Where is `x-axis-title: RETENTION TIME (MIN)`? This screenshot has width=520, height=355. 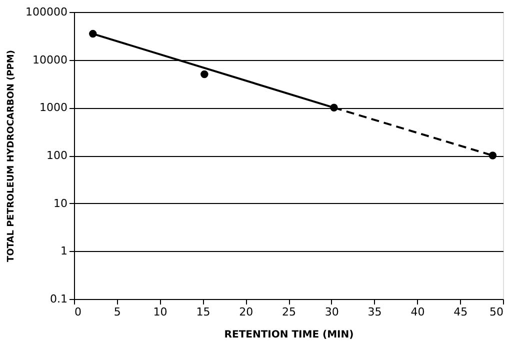 x-axis-title: RETENTION TIME (MIN) is located at coordinates (289, 335).